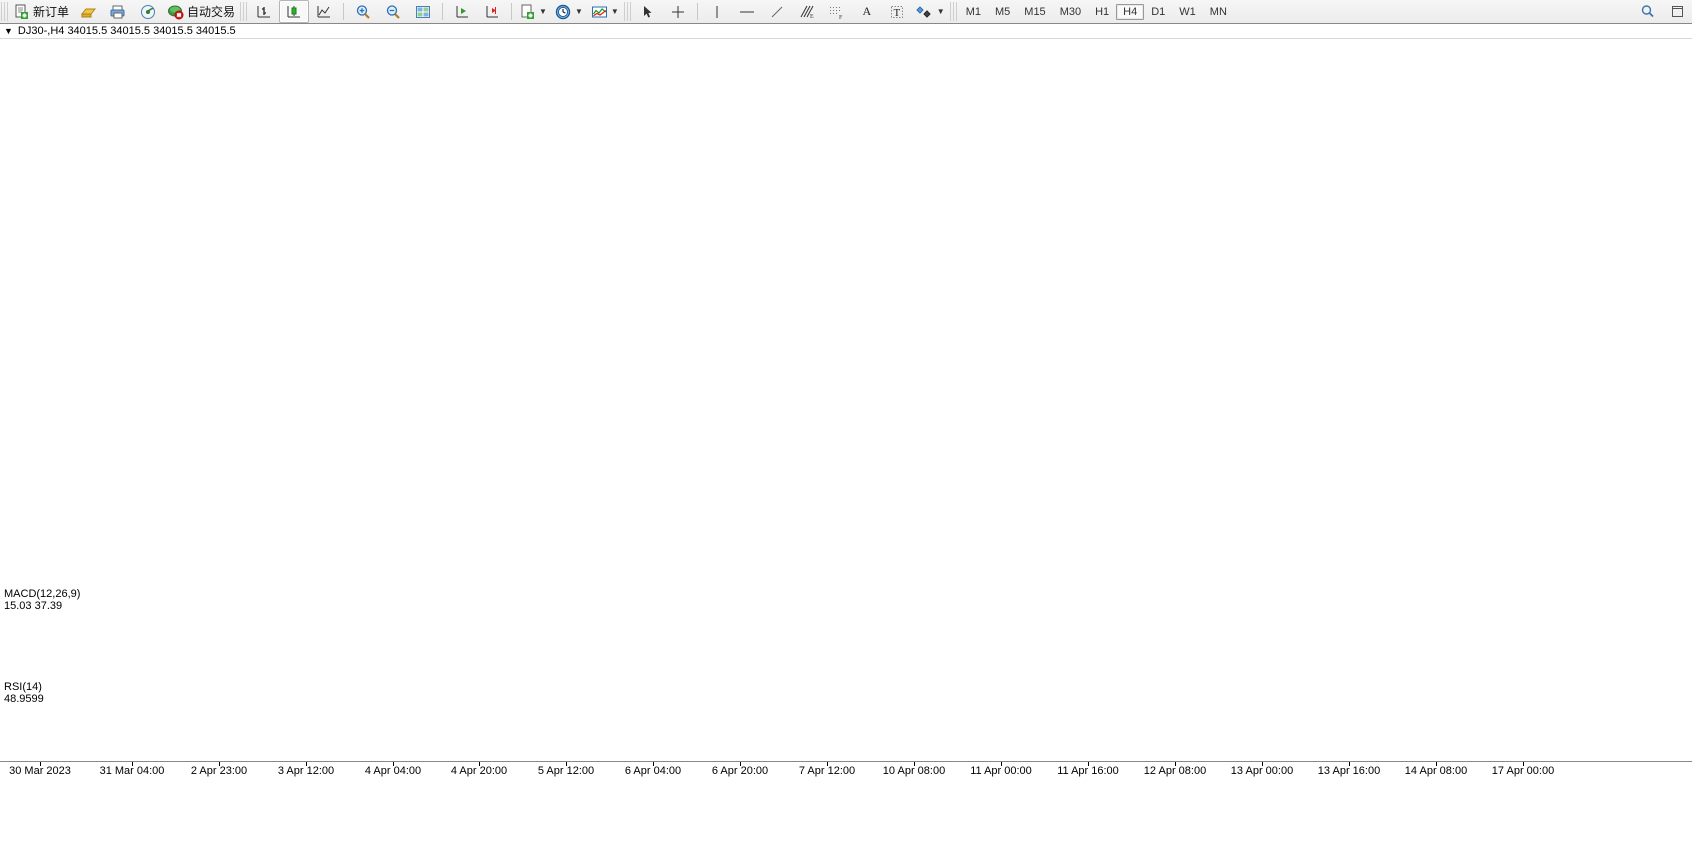 The width and height of the screenshot is (1692, 850). What do you see at coordinates (1158, 11) in the screenshot?
I see `timeframe-d1: D1` at bounding box center [1158, 11].